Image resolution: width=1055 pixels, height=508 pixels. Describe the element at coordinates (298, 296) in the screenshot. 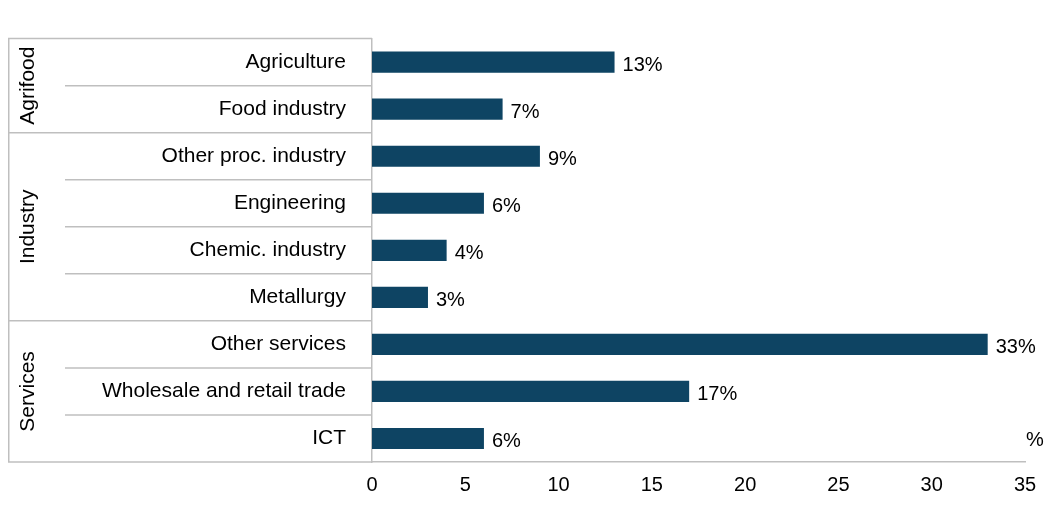

I see `y-tick-label: Metallurgy` at that location.